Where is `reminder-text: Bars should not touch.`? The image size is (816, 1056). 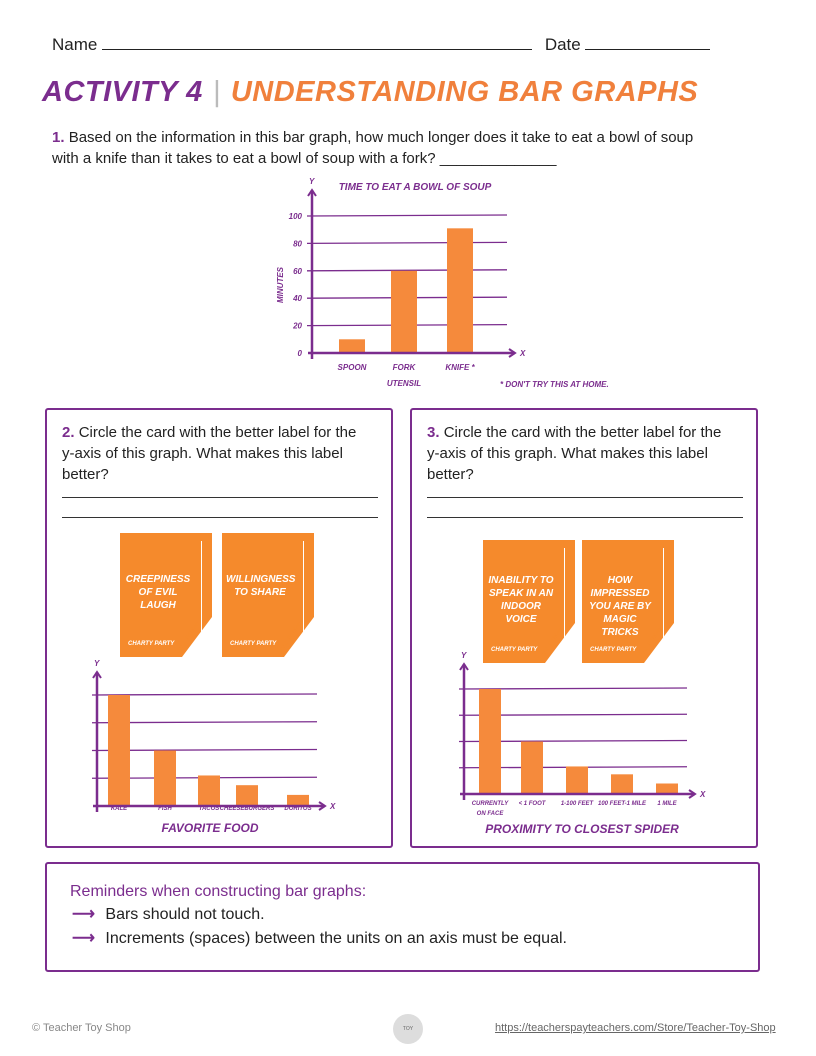
reminder-text: Bars should not touch. is located at coordinates (185, 914).